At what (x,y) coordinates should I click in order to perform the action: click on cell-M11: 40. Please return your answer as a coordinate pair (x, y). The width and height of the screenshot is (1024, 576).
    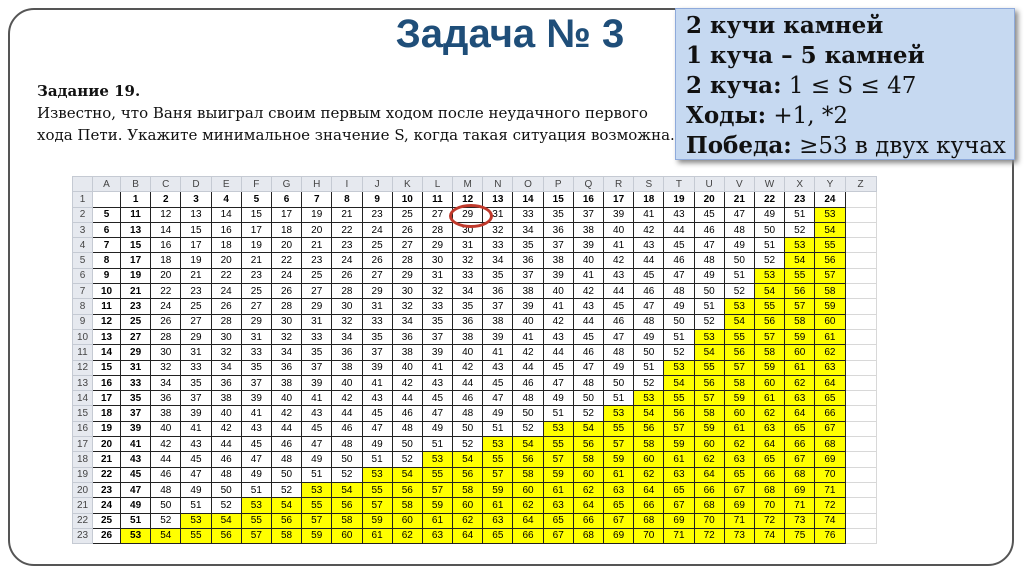
    Looking at the image, I should click on (468, 352).